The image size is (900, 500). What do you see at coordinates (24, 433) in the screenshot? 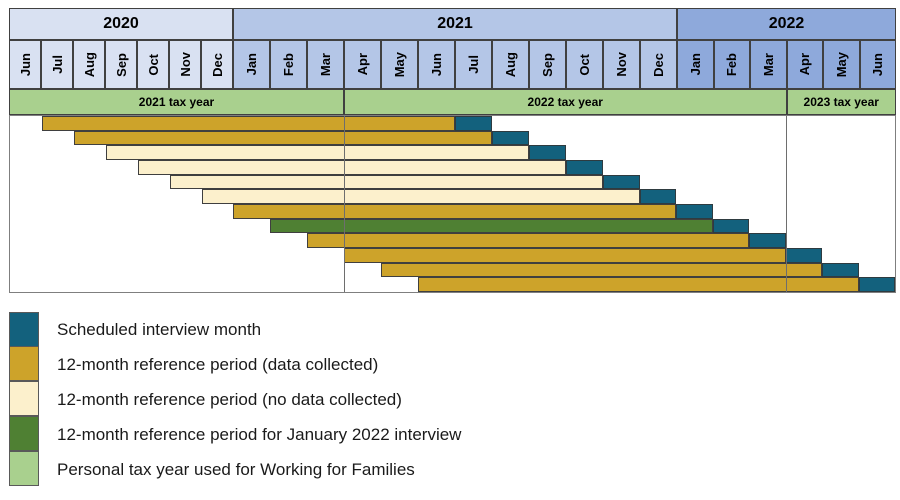
I see `legend-swatch-january-2022-reference` at bounding box center [24, 433].